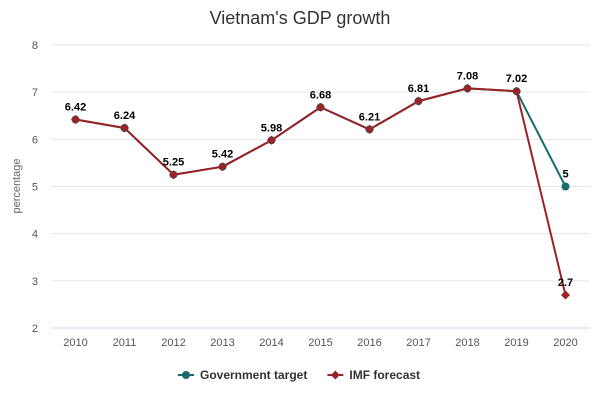  Describe the element at coordinates (35, 140) in the screenshot. I see `y-tick-label: 6` at that location.